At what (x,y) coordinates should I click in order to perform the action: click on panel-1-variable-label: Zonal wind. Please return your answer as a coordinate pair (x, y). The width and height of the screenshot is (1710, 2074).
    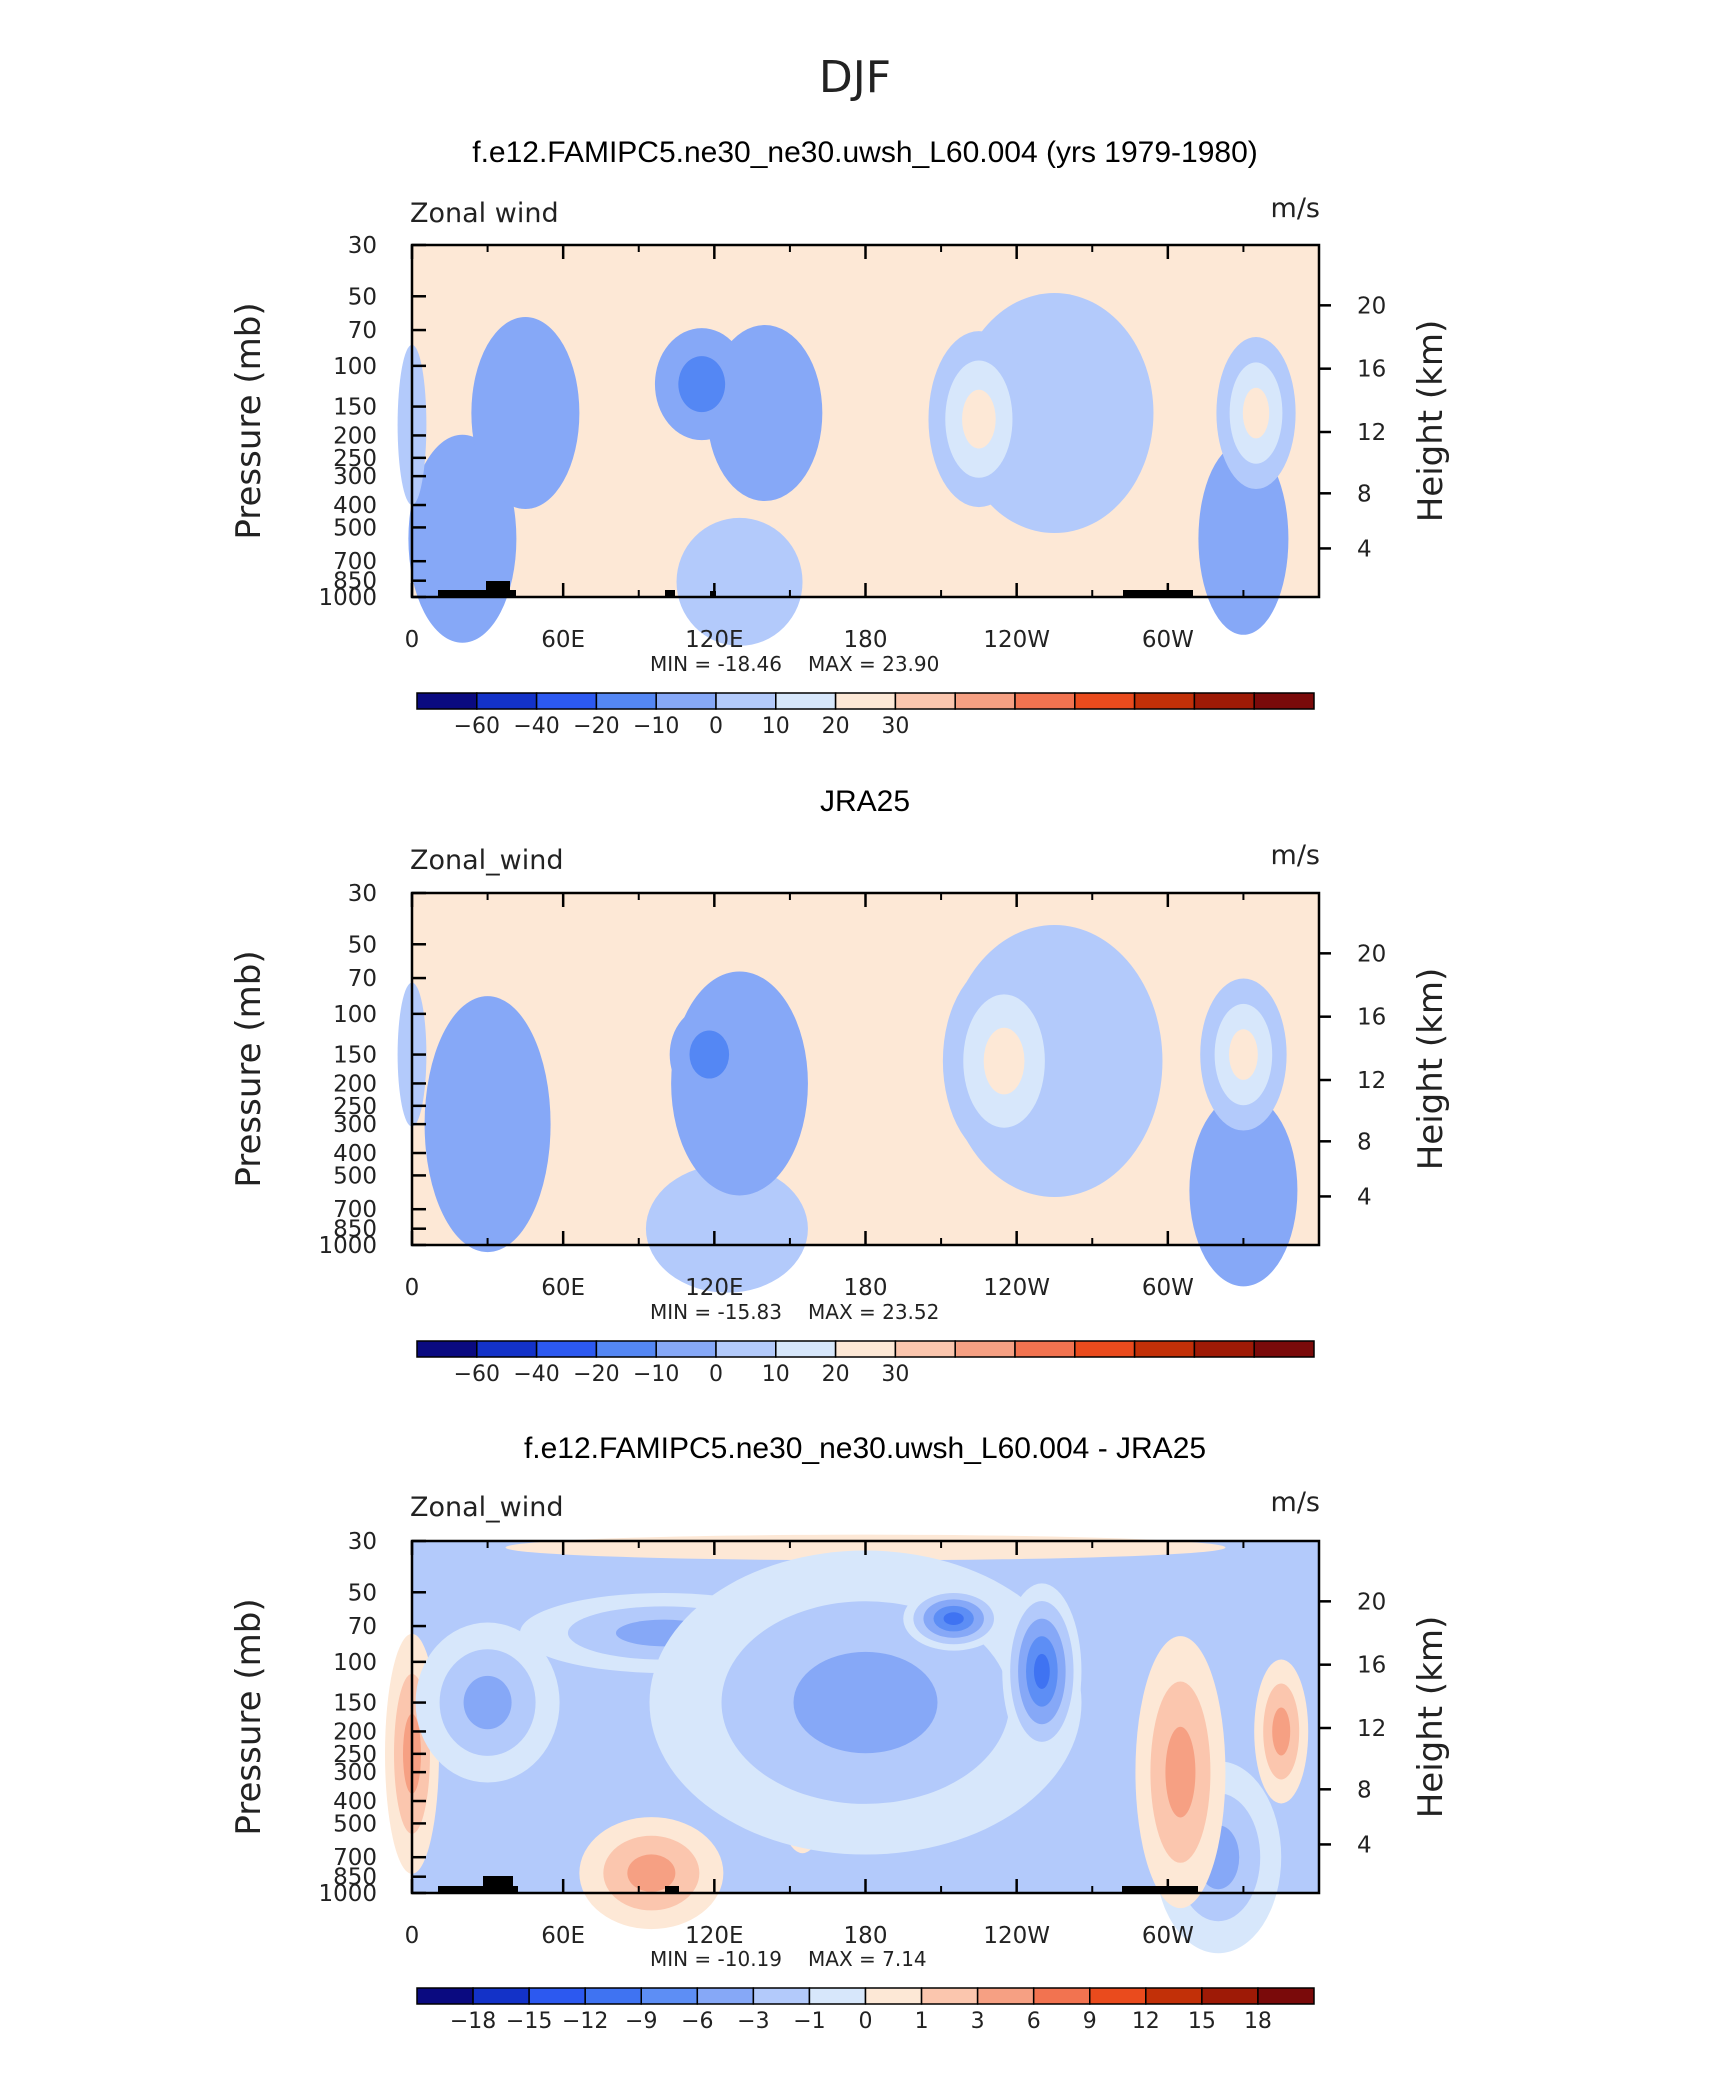
    Looking at the image, I should click on (484, 213).